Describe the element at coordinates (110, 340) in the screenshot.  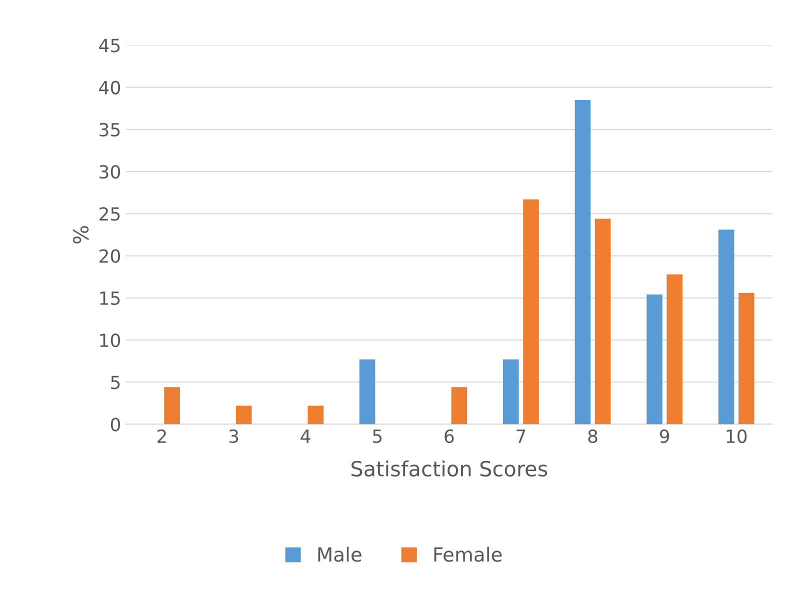
I see `y-tick-label: 10` at that location.